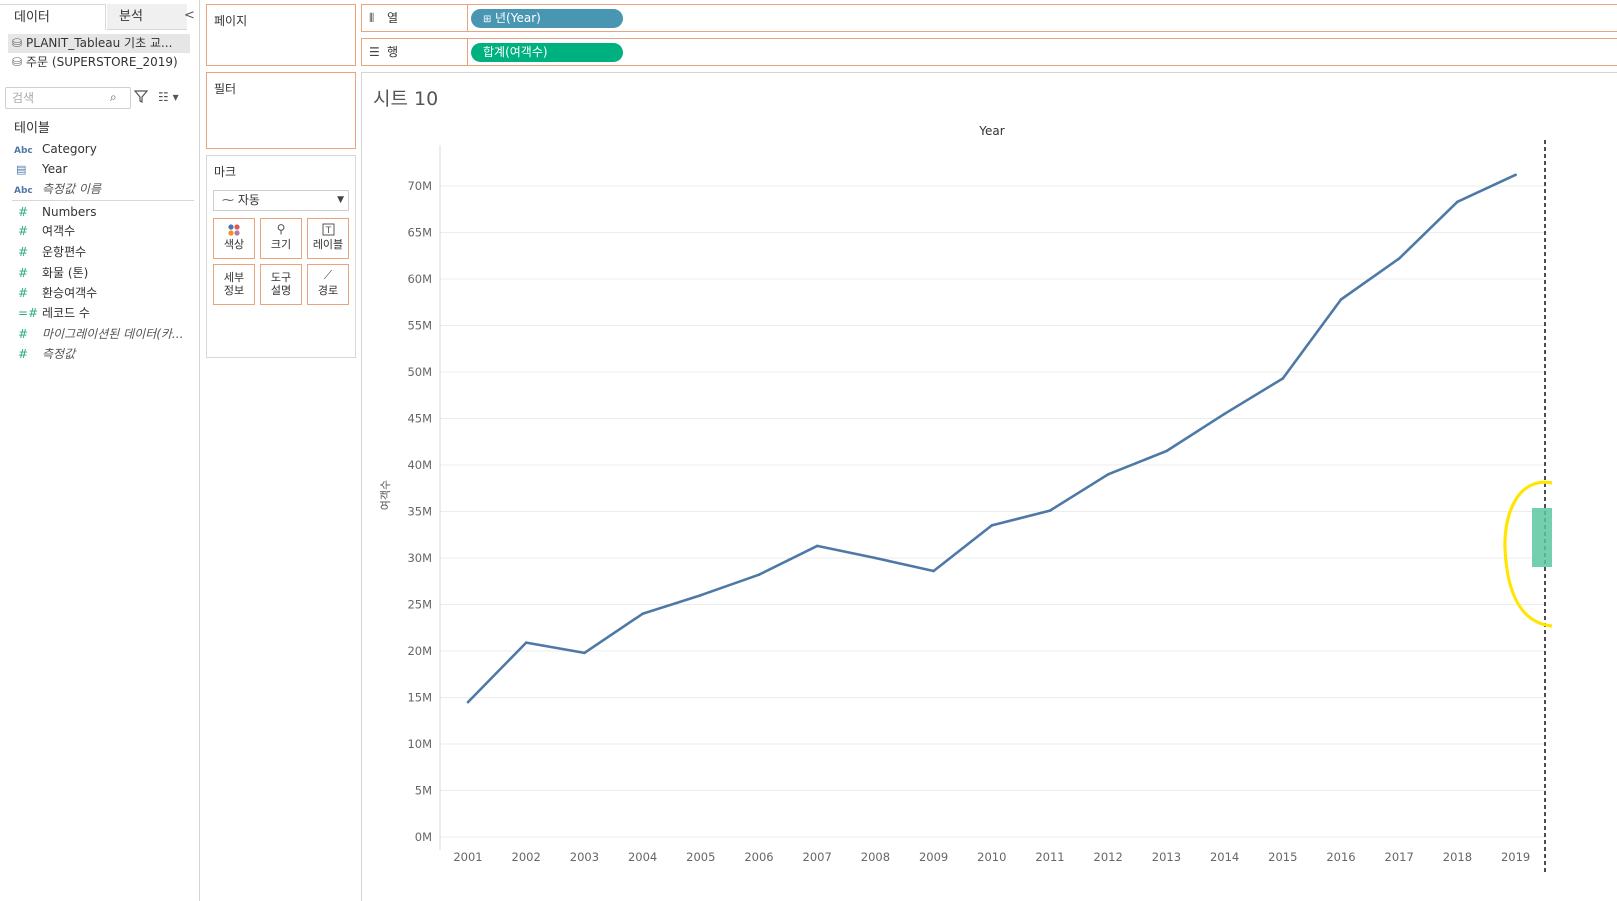 The width and height of the screenshot is (1617, 901). Describe the element at coordinates (104, 273) in the screenshot. I see `field-item: # 화물 (톤)` at that location.